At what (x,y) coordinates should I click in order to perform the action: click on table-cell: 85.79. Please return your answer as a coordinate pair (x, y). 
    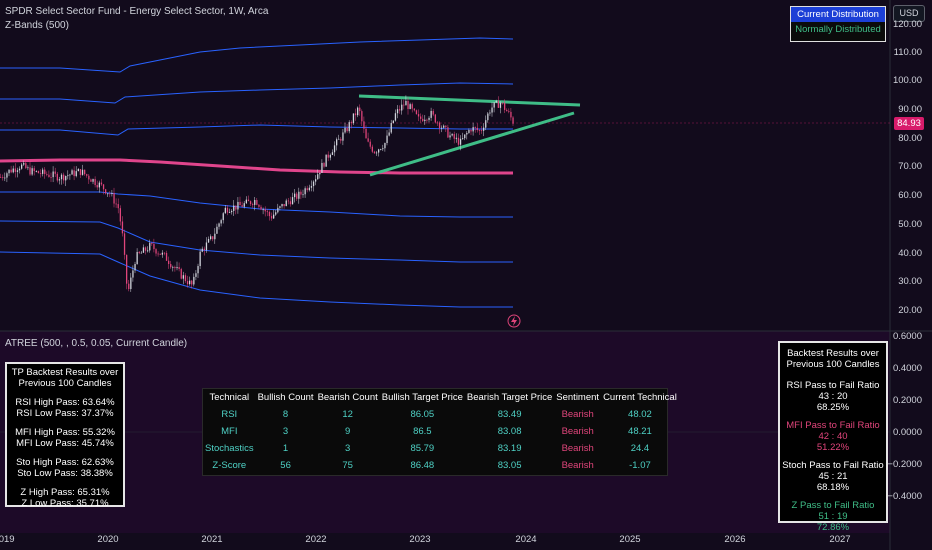
    Looking at the image, I should click on (422, 448).